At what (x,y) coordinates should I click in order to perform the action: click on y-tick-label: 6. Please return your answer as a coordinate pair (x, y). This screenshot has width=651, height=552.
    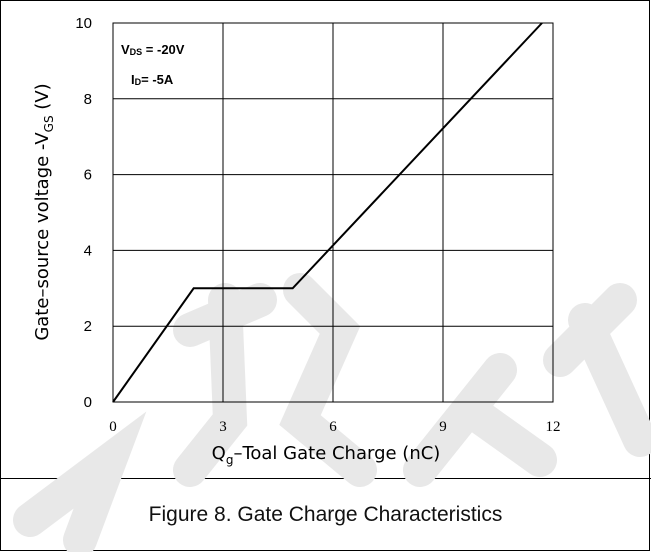
    Looking at the image, I should click on (88, 175).